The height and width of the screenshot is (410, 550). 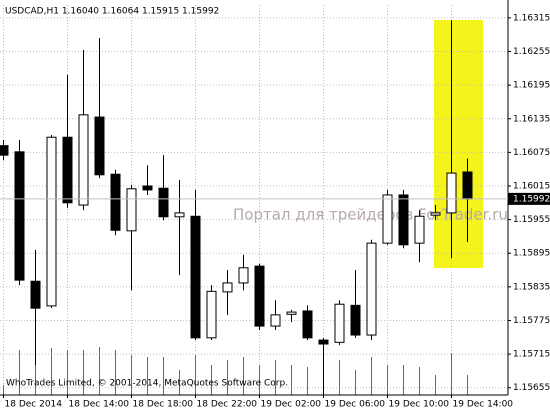 What do you see at coordinates (531, 321) in the screenshot?
I see `y-tick-label: 1.15775` at bounding box center [531, 321].